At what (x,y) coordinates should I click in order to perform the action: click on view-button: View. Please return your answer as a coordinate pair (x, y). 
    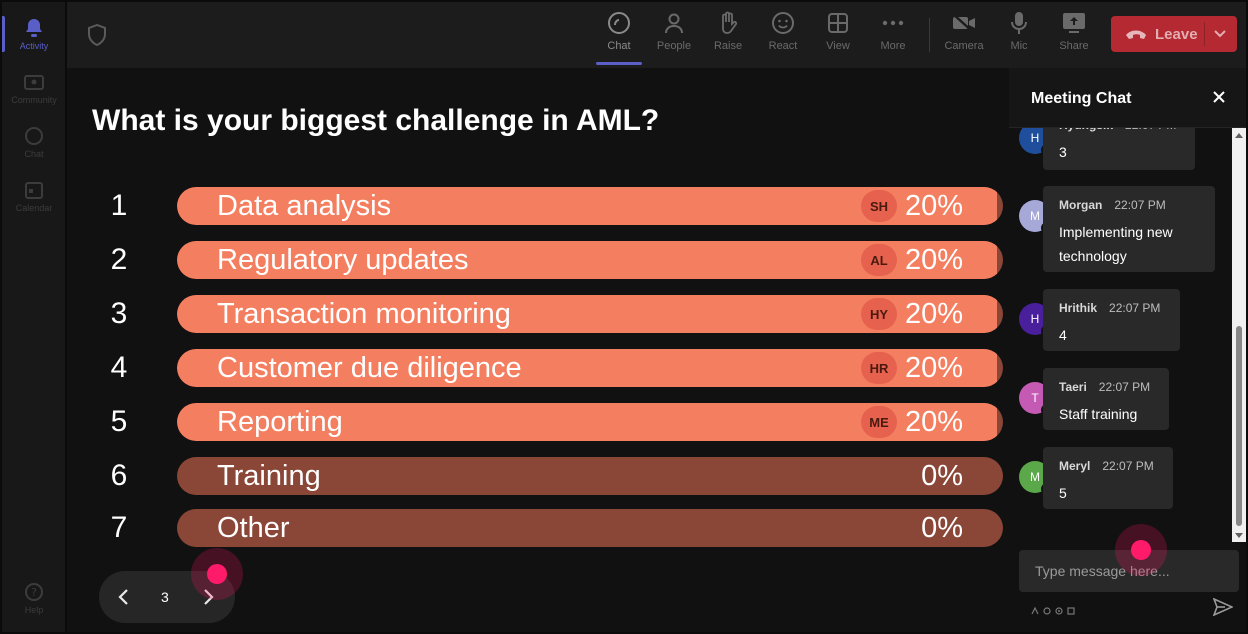
    Looking at the image, I should click on (838, 36).